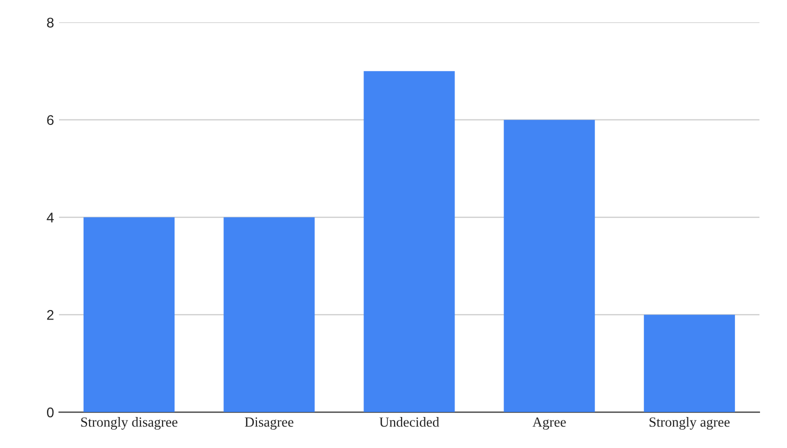  What do you see at coordinates (50, 315) in the screenshot?
I see `y-tick-label: 2` at bounding box center [50, 315].